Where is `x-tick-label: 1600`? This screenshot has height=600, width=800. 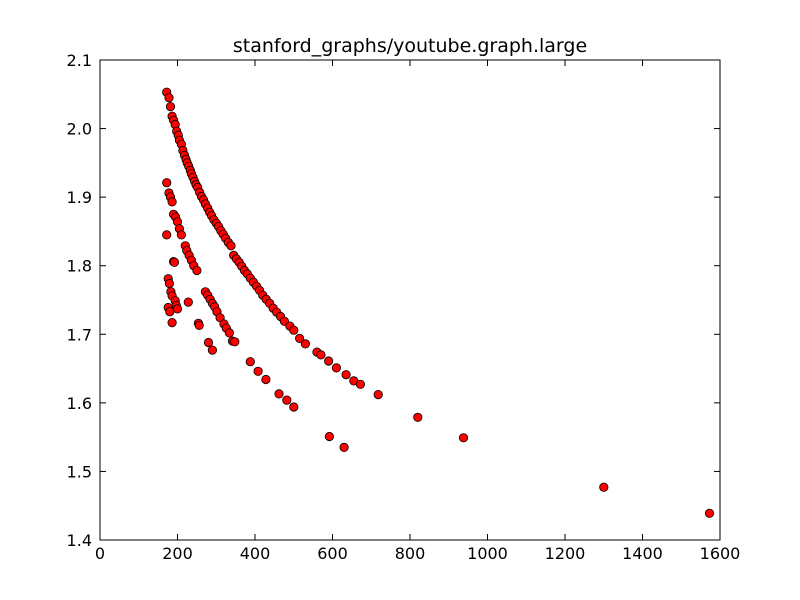 x-tick-label: 1600 is located at coordinates (720, 553).